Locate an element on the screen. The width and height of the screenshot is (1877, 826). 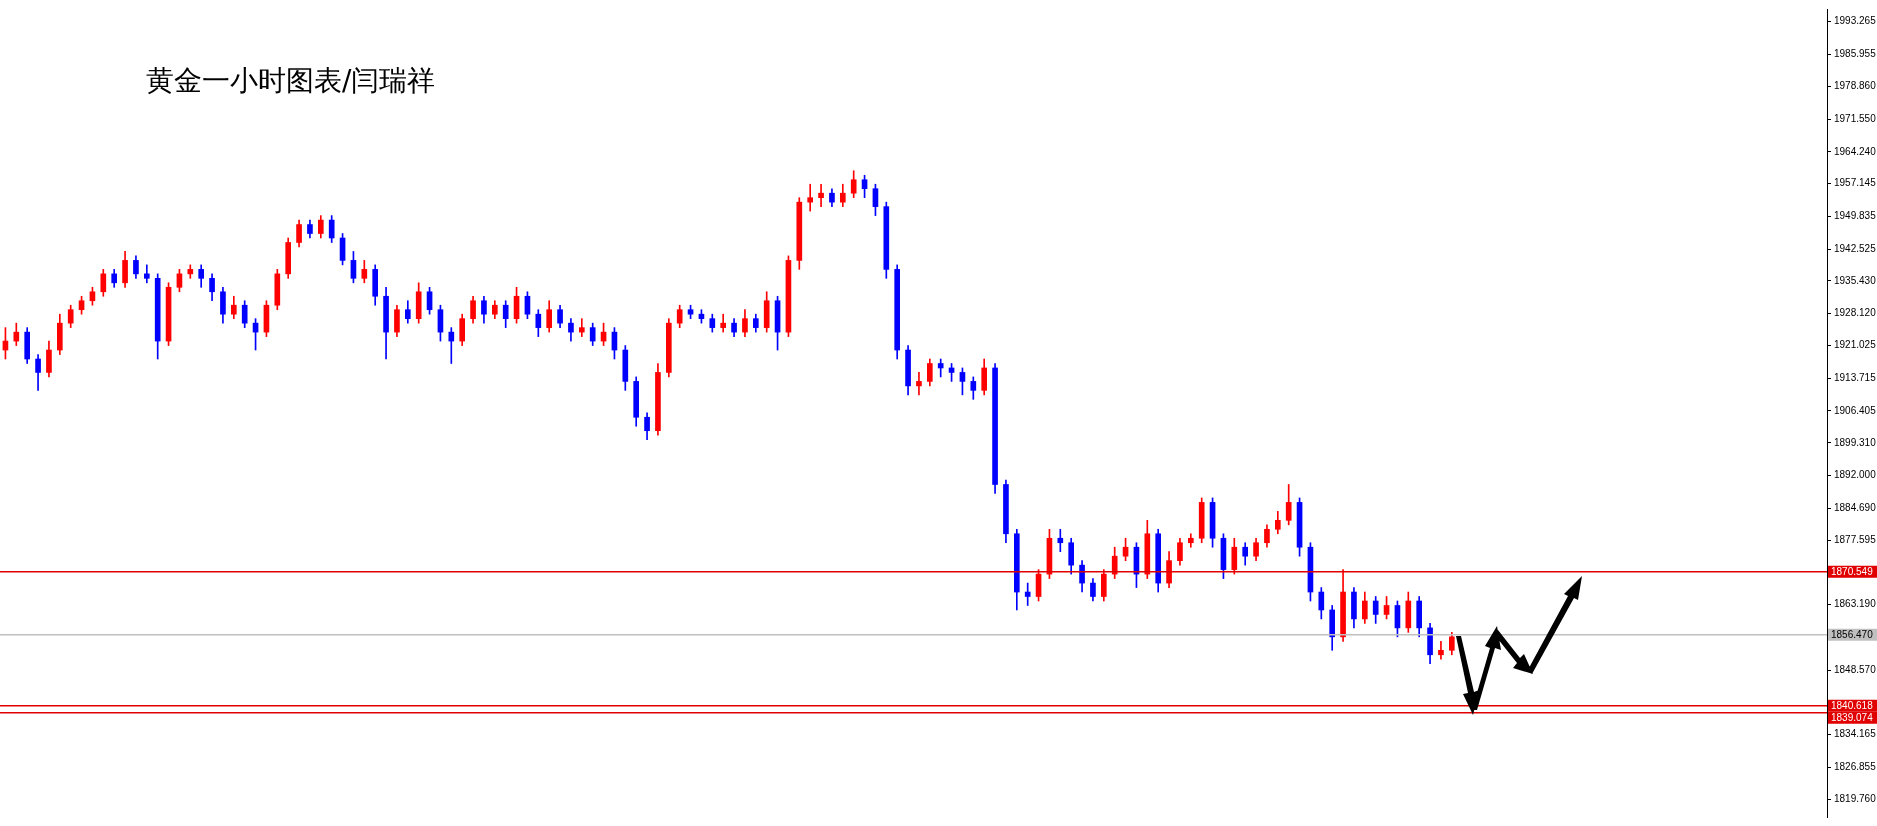
y-tick-label: 1848.570 is located at coordinates (1855, 669).